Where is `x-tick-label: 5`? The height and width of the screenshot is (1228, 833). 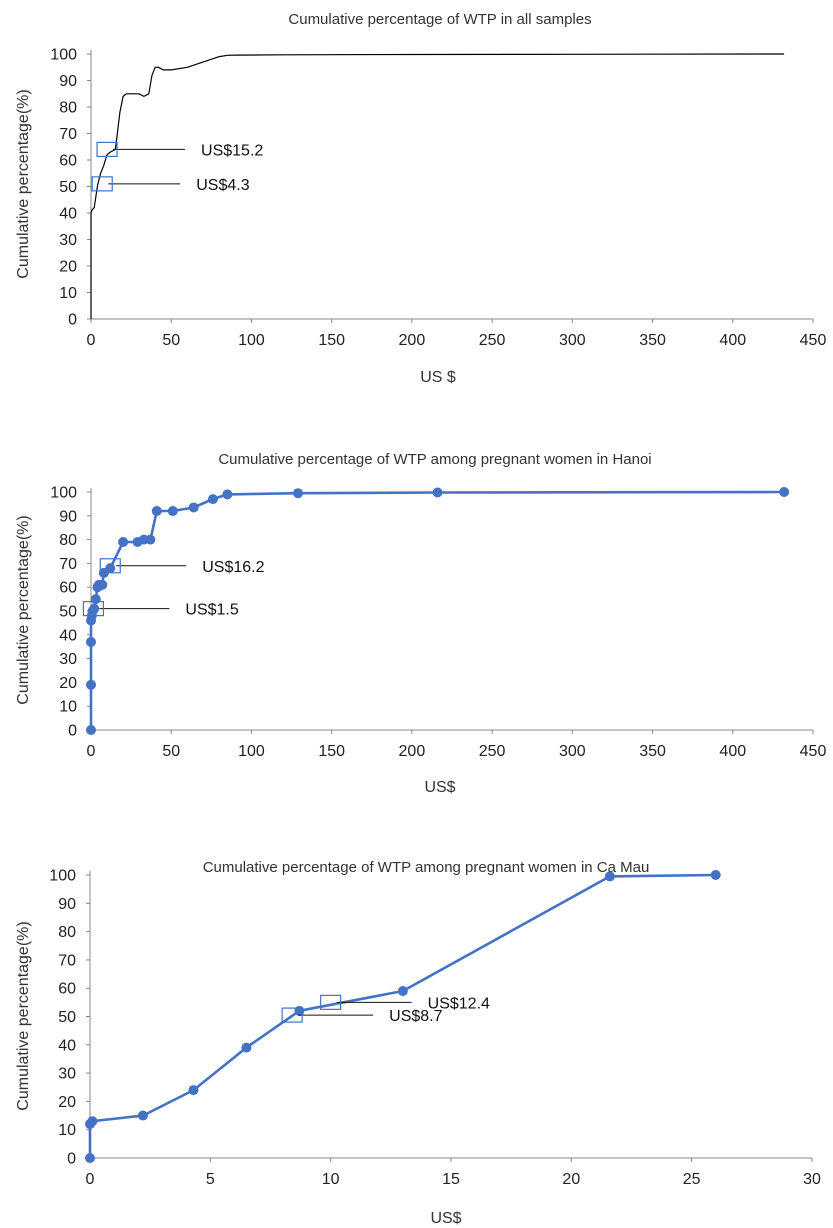 x-tick-label: 5 is located at coordinates (210, 1179).